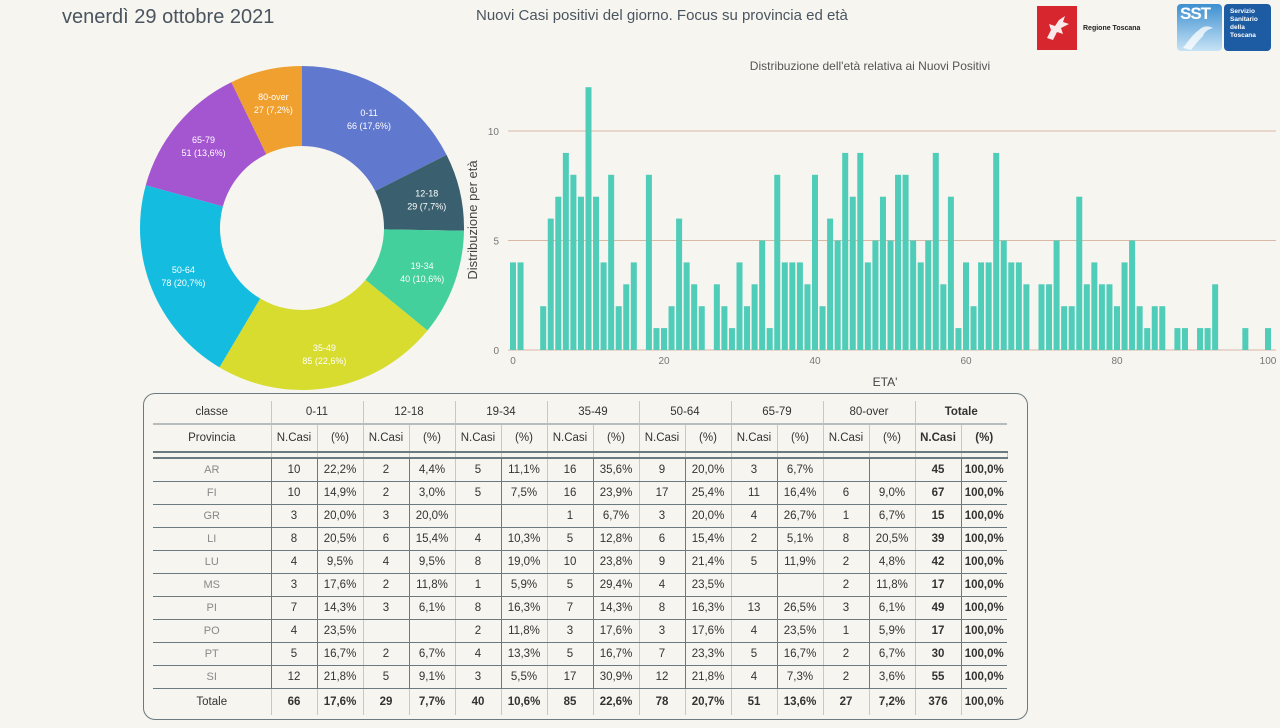  I want to click on cell-pct: 20,5%, so click(892, 539).